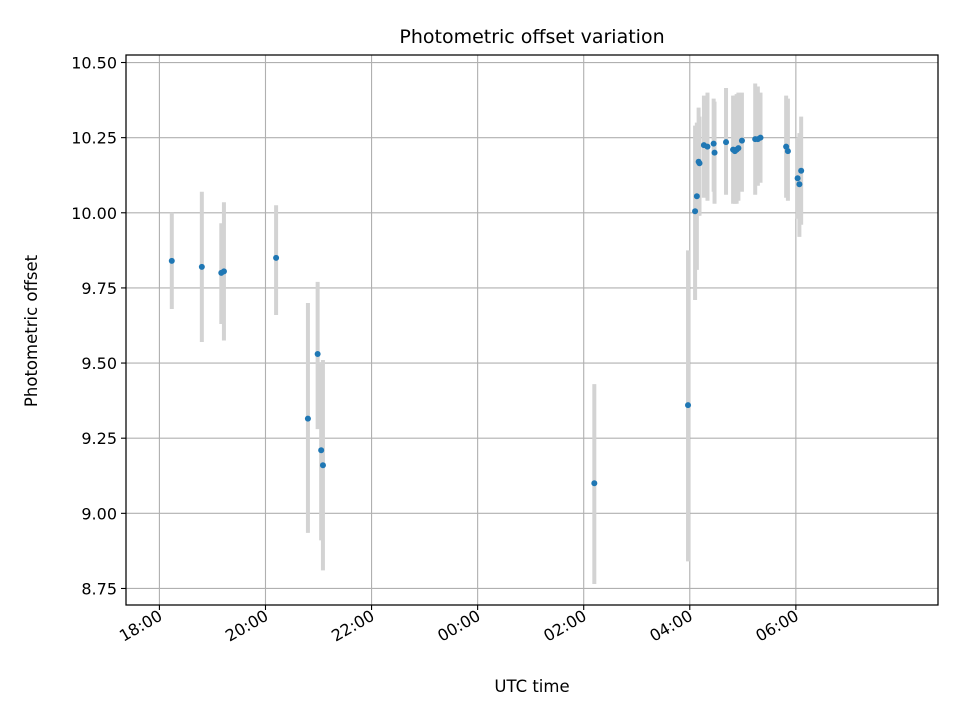  I want to click on x-axis-title: UTC time, so click(531, 686).